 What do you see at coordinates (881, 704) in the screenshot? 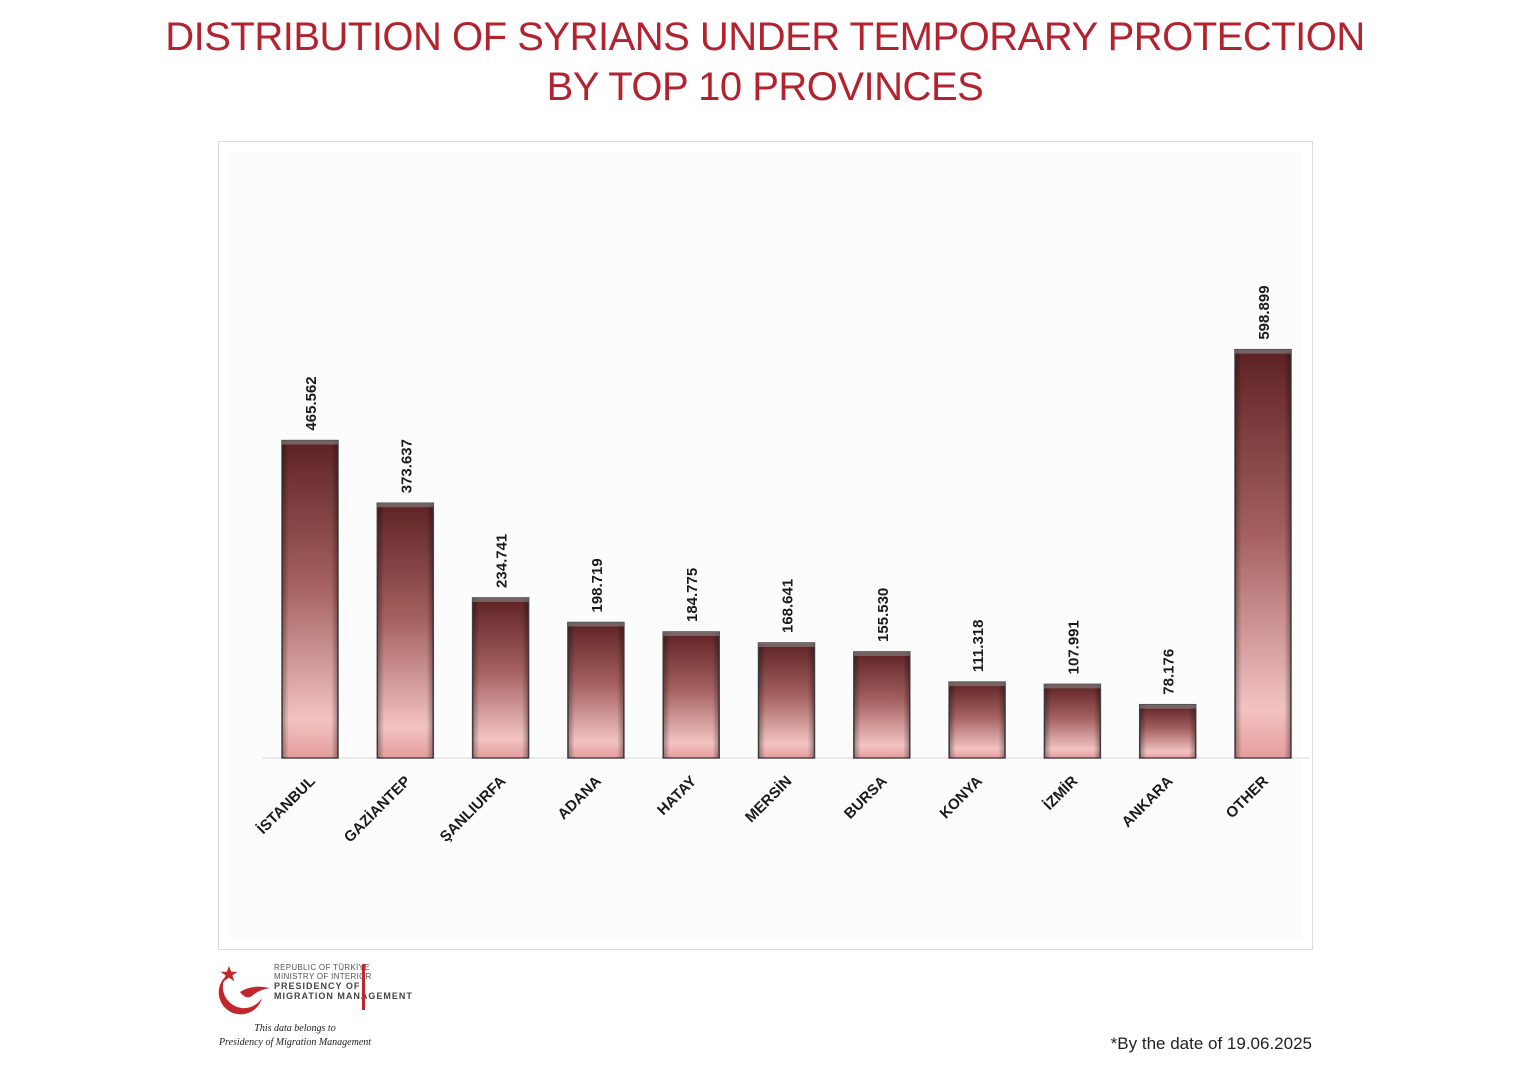
I see `bar-shade-bursa` at bounding box center [881, 704].